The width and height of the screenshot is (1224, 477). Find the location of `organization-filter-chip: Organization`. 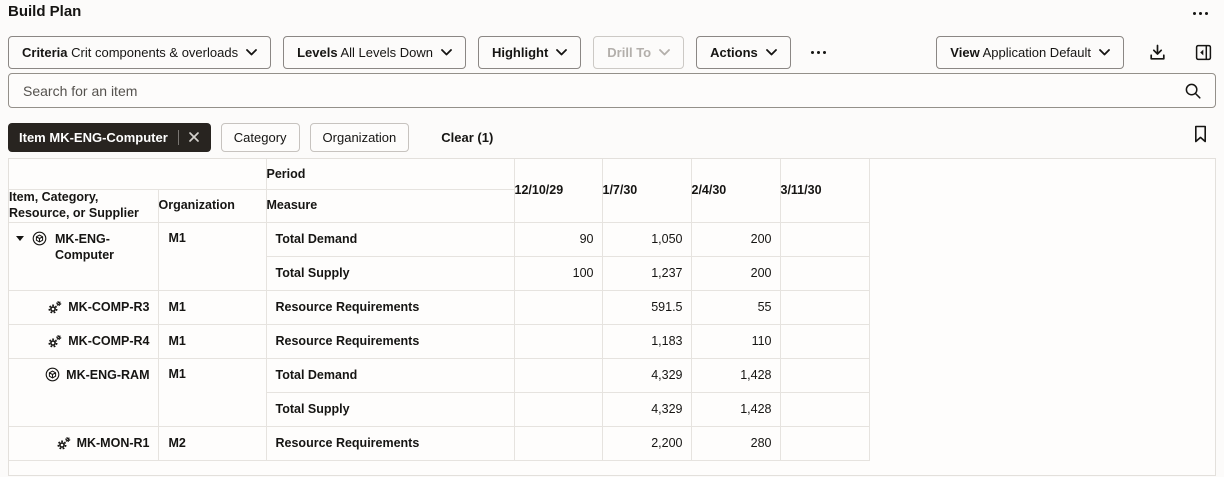

organization-filter-chip: Organization is located at coordinates (359, 137).